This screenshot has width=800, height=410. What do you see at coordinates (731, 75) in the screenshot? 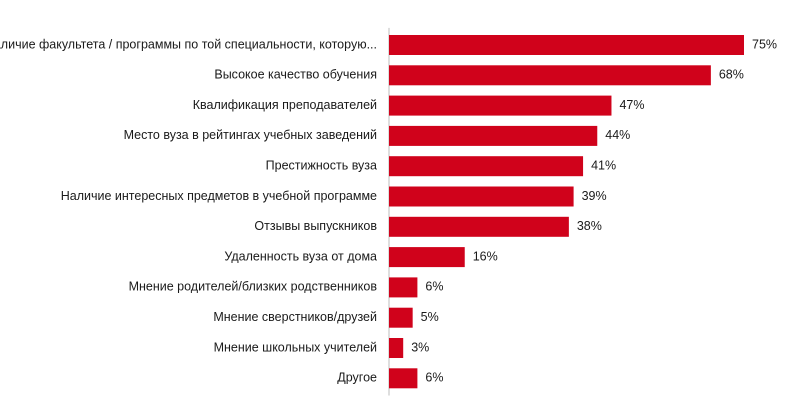
I see `value-label-1: 68%` at bounding box center [731, 75].